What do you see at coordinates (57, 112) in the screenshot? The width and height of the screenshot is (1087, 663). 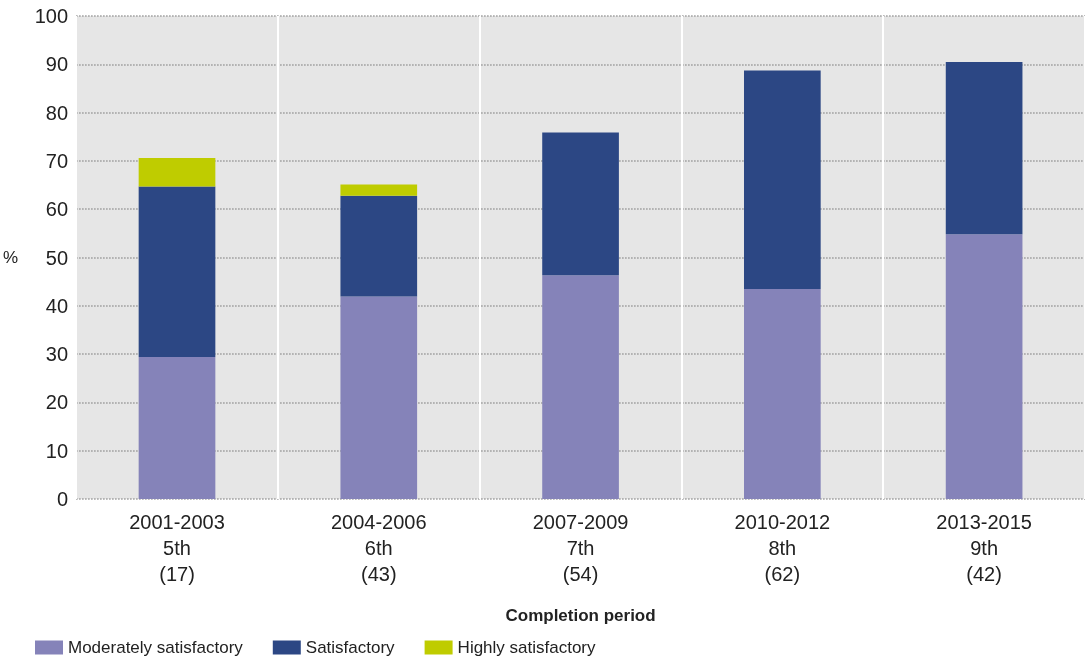 I see `y-tick-label: 80` at bounding box center [57, 112].